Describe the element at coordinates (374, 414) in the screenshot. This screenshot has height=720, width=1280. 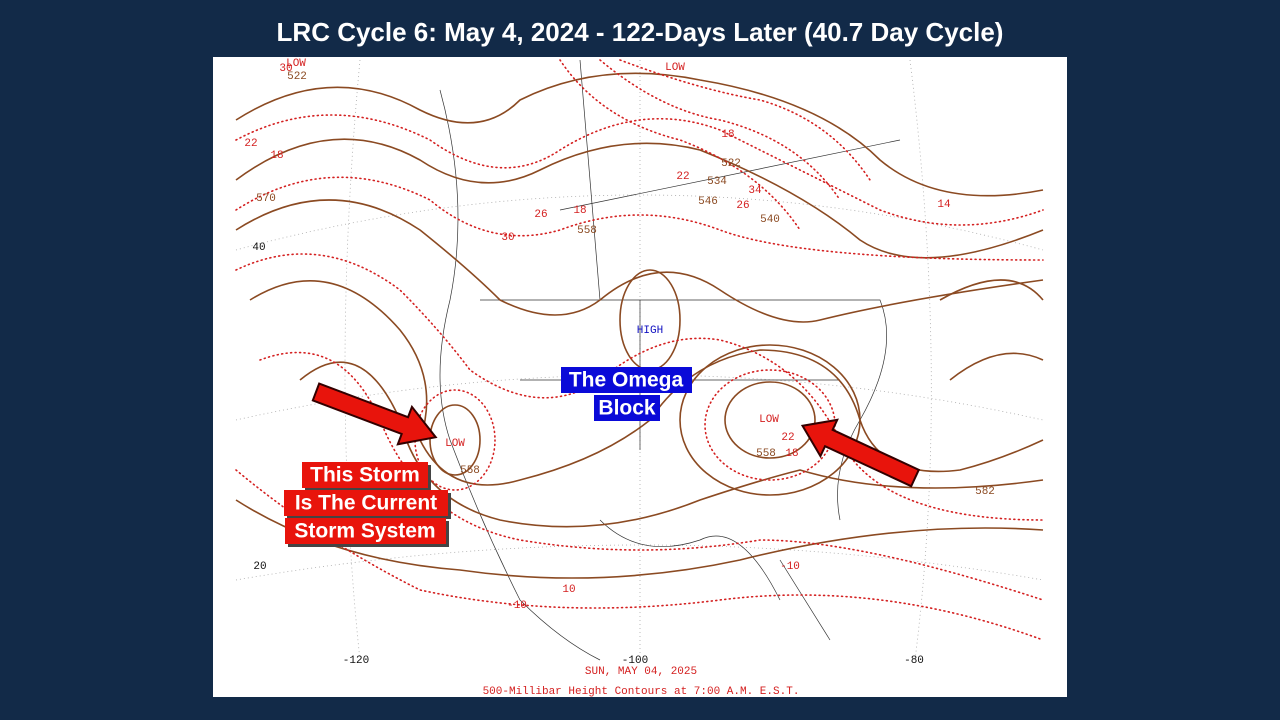
I see `arrow-west` at that location.